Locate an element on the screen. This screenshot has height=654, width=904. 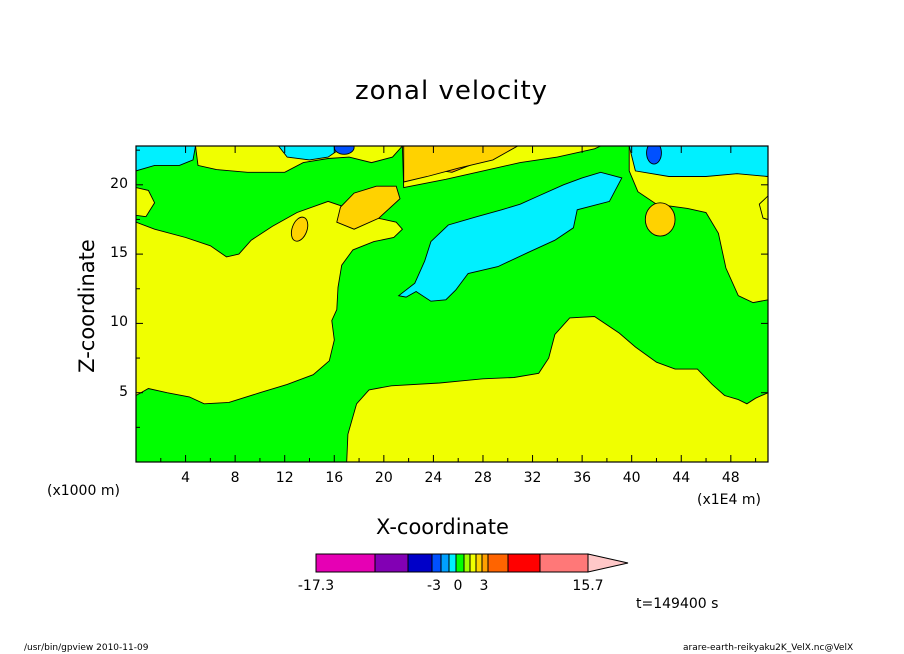
colorbar-label: 0 is located at coordinates (458, 586).